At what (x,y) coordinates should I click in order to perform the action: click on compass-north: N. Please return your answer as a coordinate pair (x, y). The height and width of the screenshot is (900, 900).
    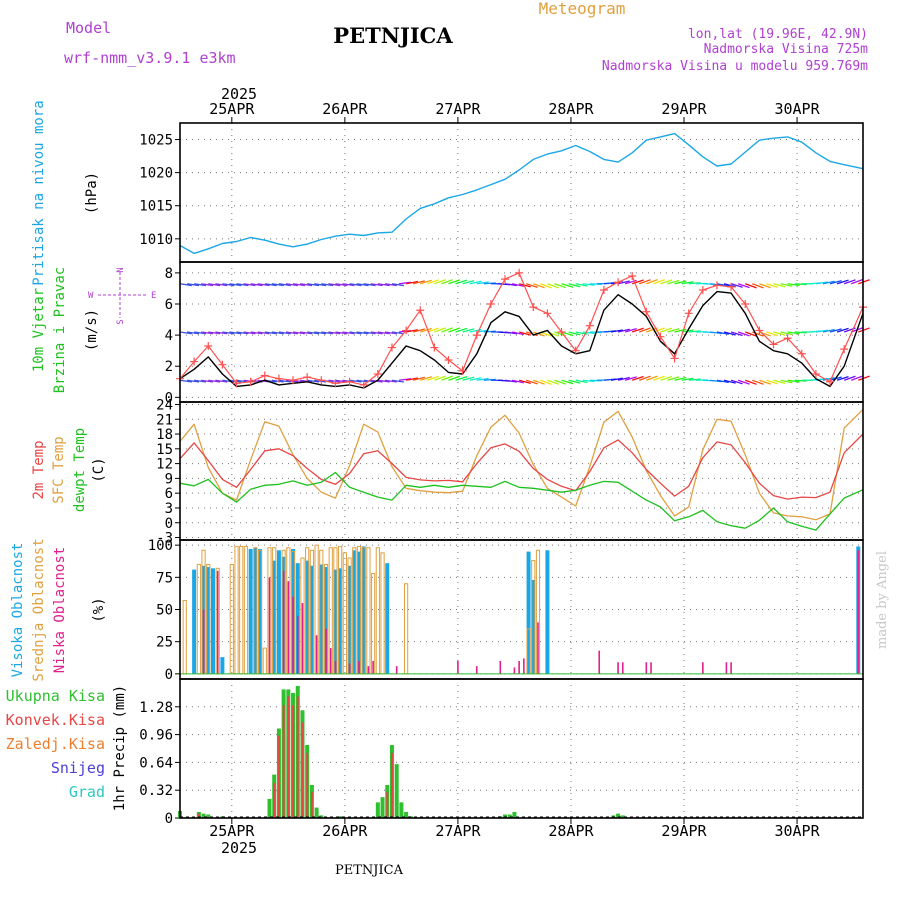
    Looking at the image, I should click on (121, 269).